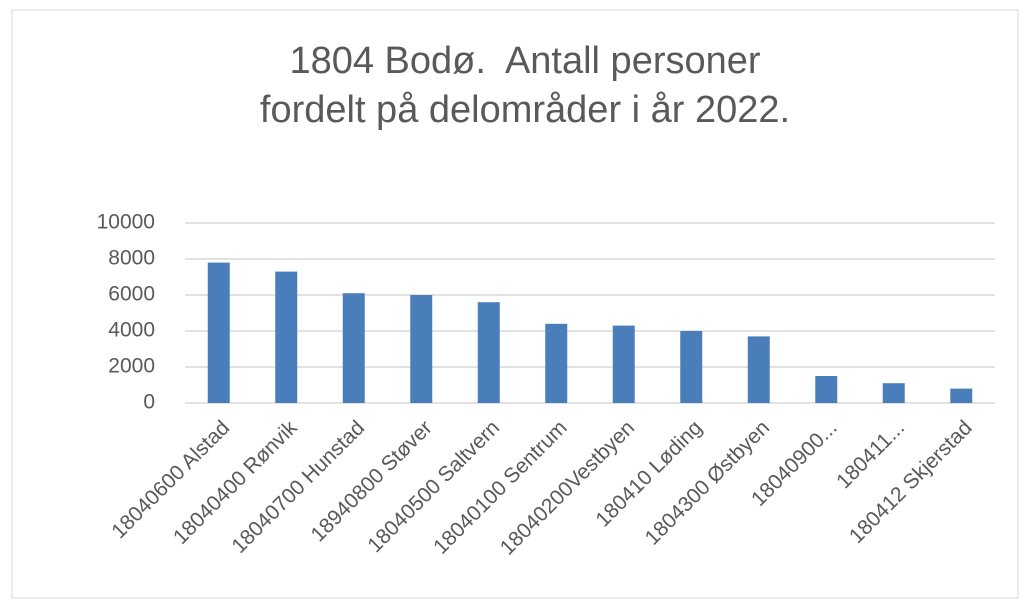 This screenshot has width=1024, height=603. I want to click on chart-title: fordelt på delområder i år 2022., so click(525, 110).